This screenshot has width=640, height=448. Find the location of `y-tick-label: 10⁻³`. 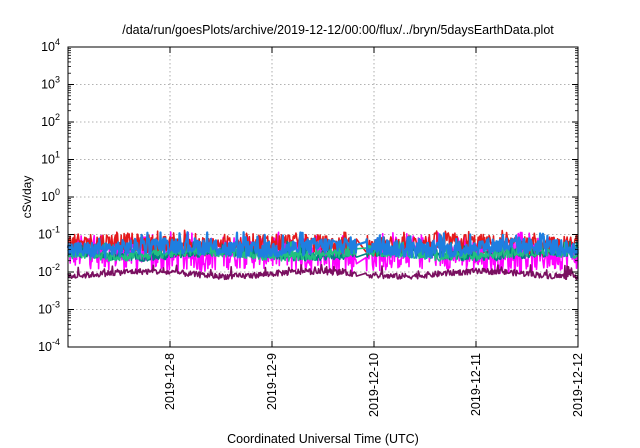

y-tick-label: 10⁻³ is located at coordinates (49, 308).